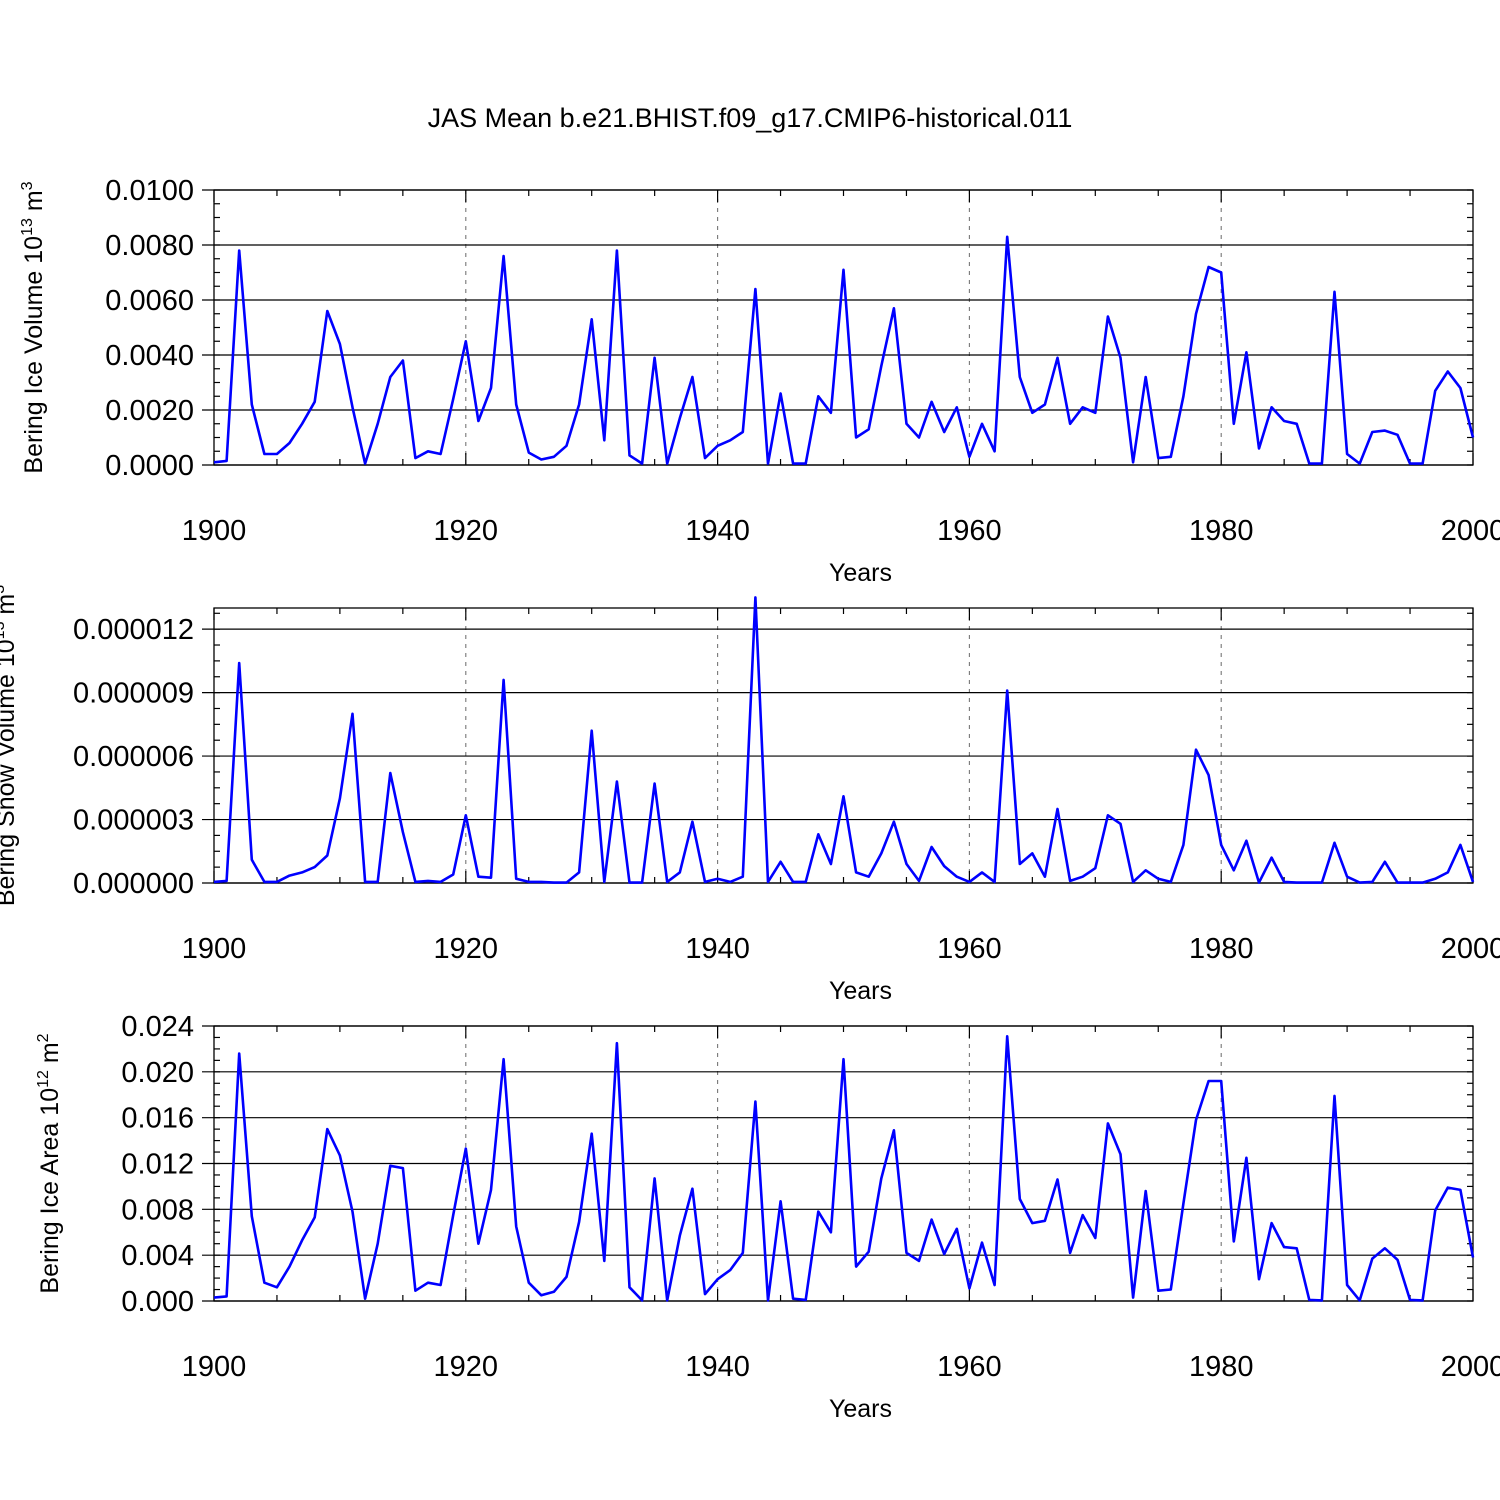  What do you see at coordinates (1221, 531) in the screenshot?
I see `panel-1-xtick-label: 1980` at bounding box center [1221, 531].